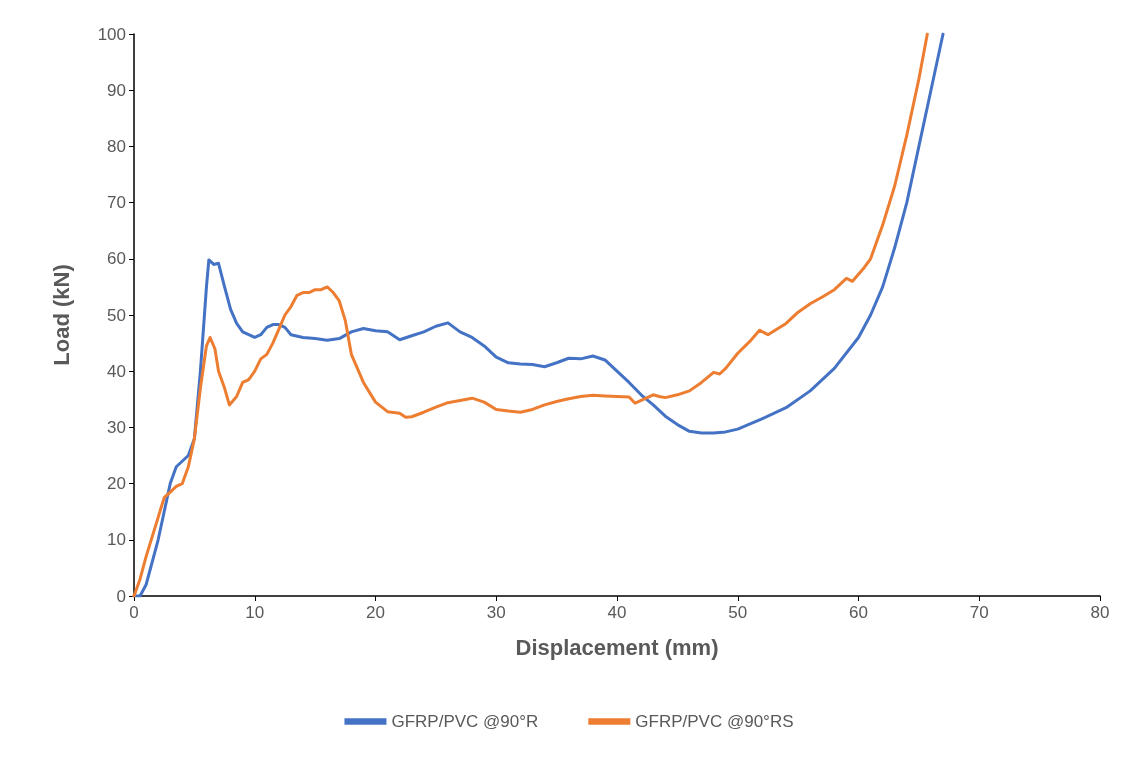 This screenshot has height=757, width=1138. What do you see at coordinates (116, 540) in the screenshot?
I see `y-tick-label: 10` at bounding box center [116, 540].